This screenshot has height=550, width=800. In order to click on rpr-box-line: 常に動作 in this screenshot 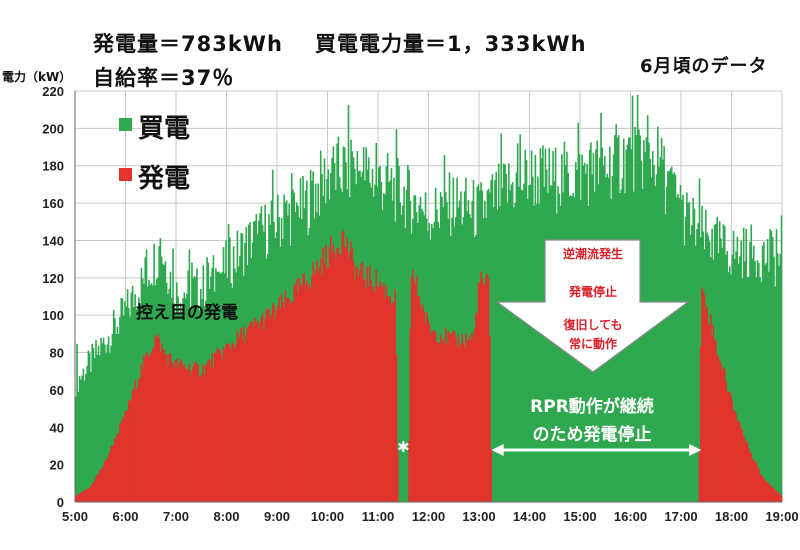, I will do `click(593, 343)`.